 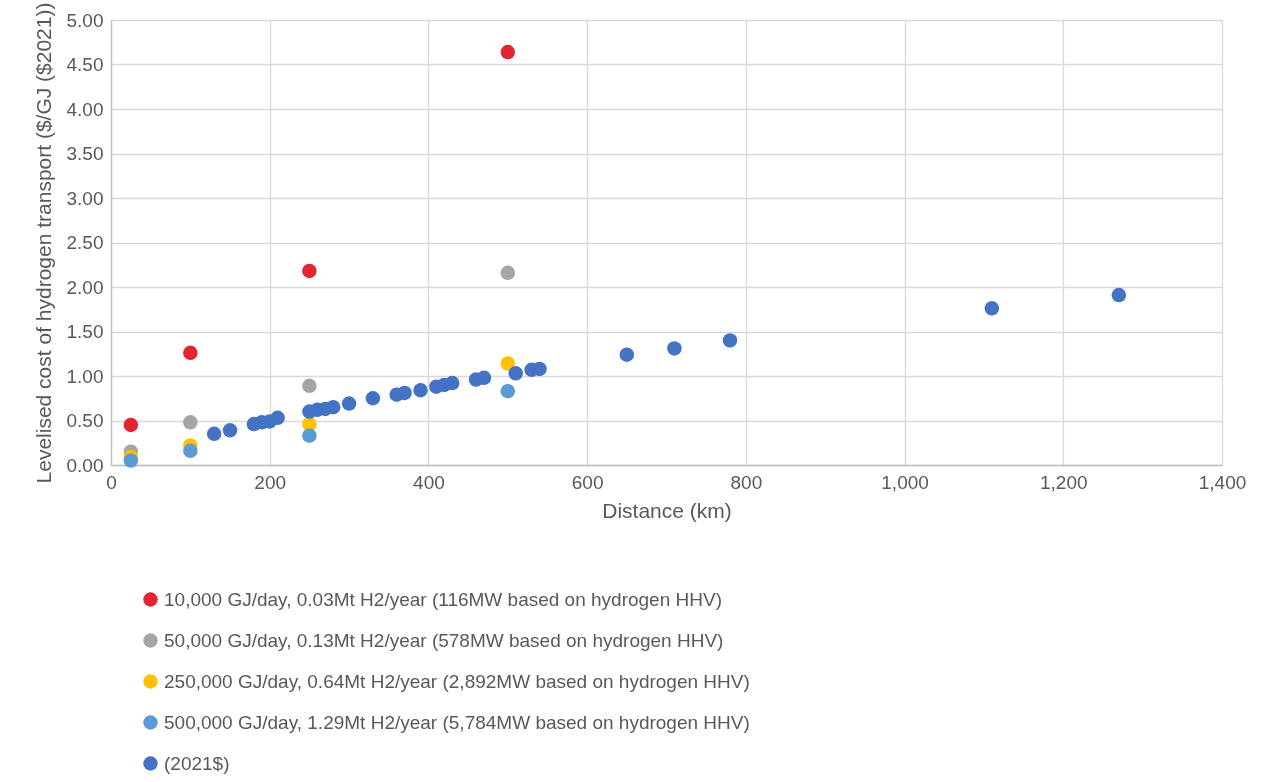 What do you see at coordinates (43, 243) in the screenshot?
I see `y-axis-title: Levelised cost of hydrogen transport ($/GJ ($2021))` at bounding box center [43, 243].